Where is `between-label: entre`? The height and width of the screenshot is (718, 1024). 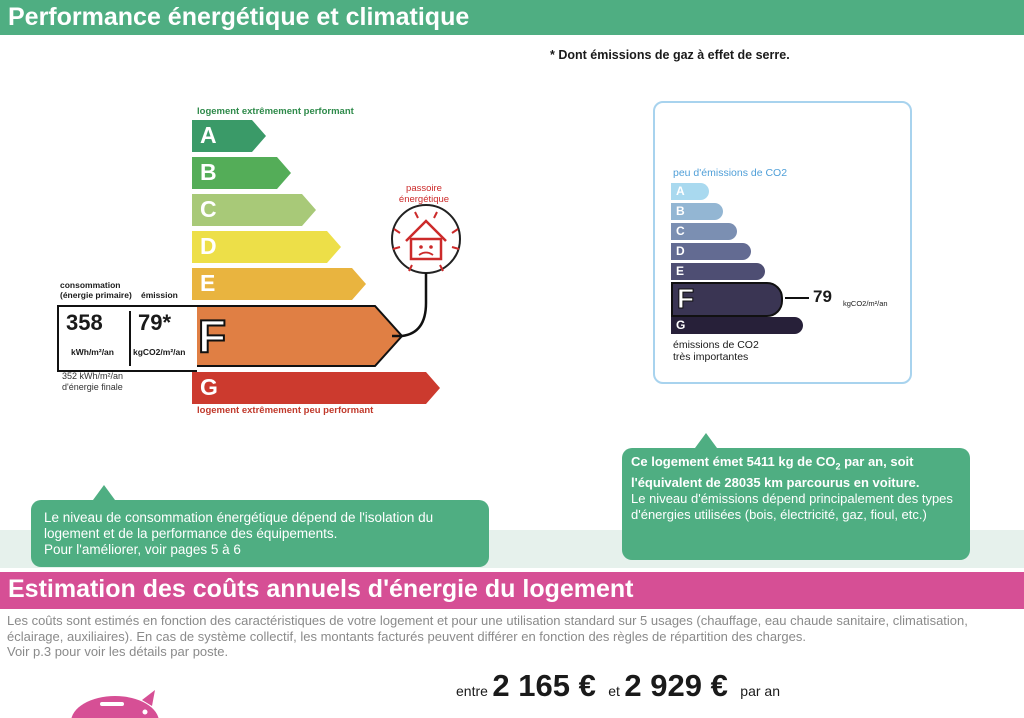 between-label: entre is located at coordinates (472, 691).